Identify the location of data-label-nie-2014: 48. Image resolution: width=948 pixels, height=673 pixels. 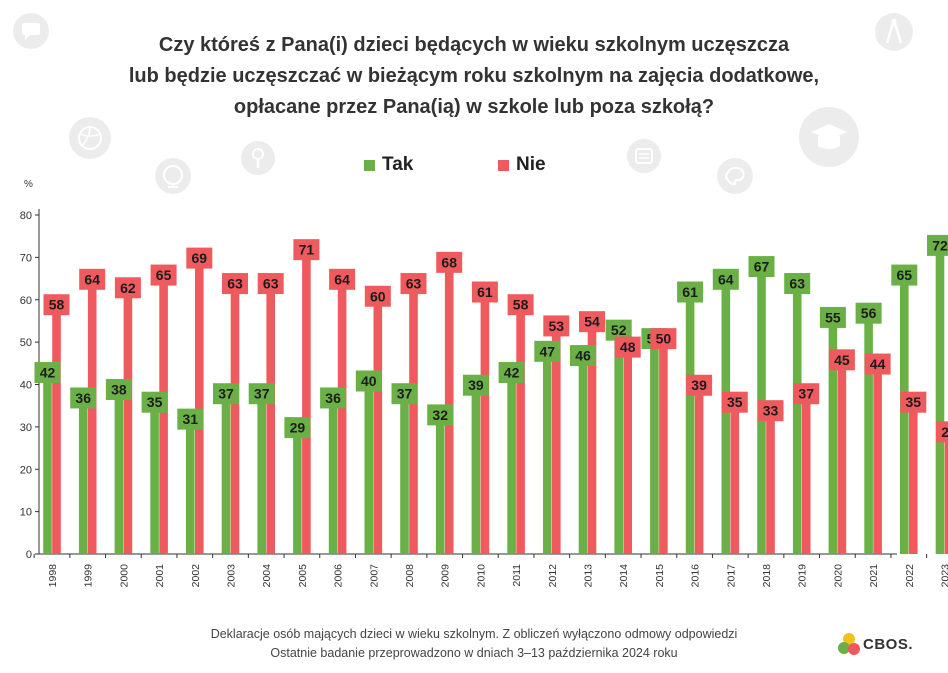
(628, 347).